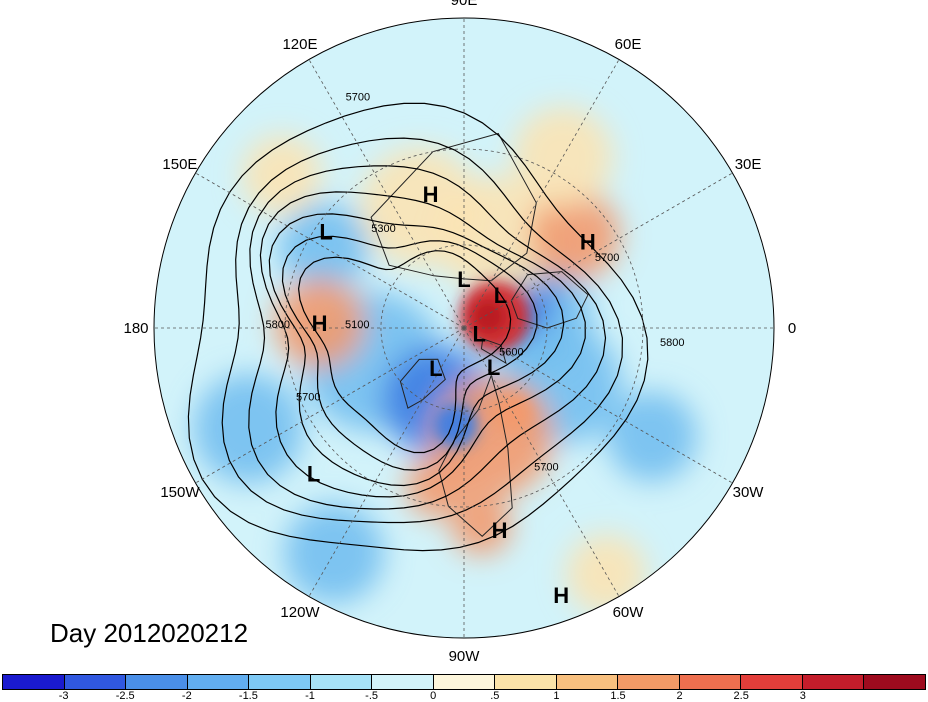 The height and width of the screenshot is (702, 928). Describe the element at coordinates (149, 633) in the screenshot. I see `day-label: Day 2012020212` at that location.